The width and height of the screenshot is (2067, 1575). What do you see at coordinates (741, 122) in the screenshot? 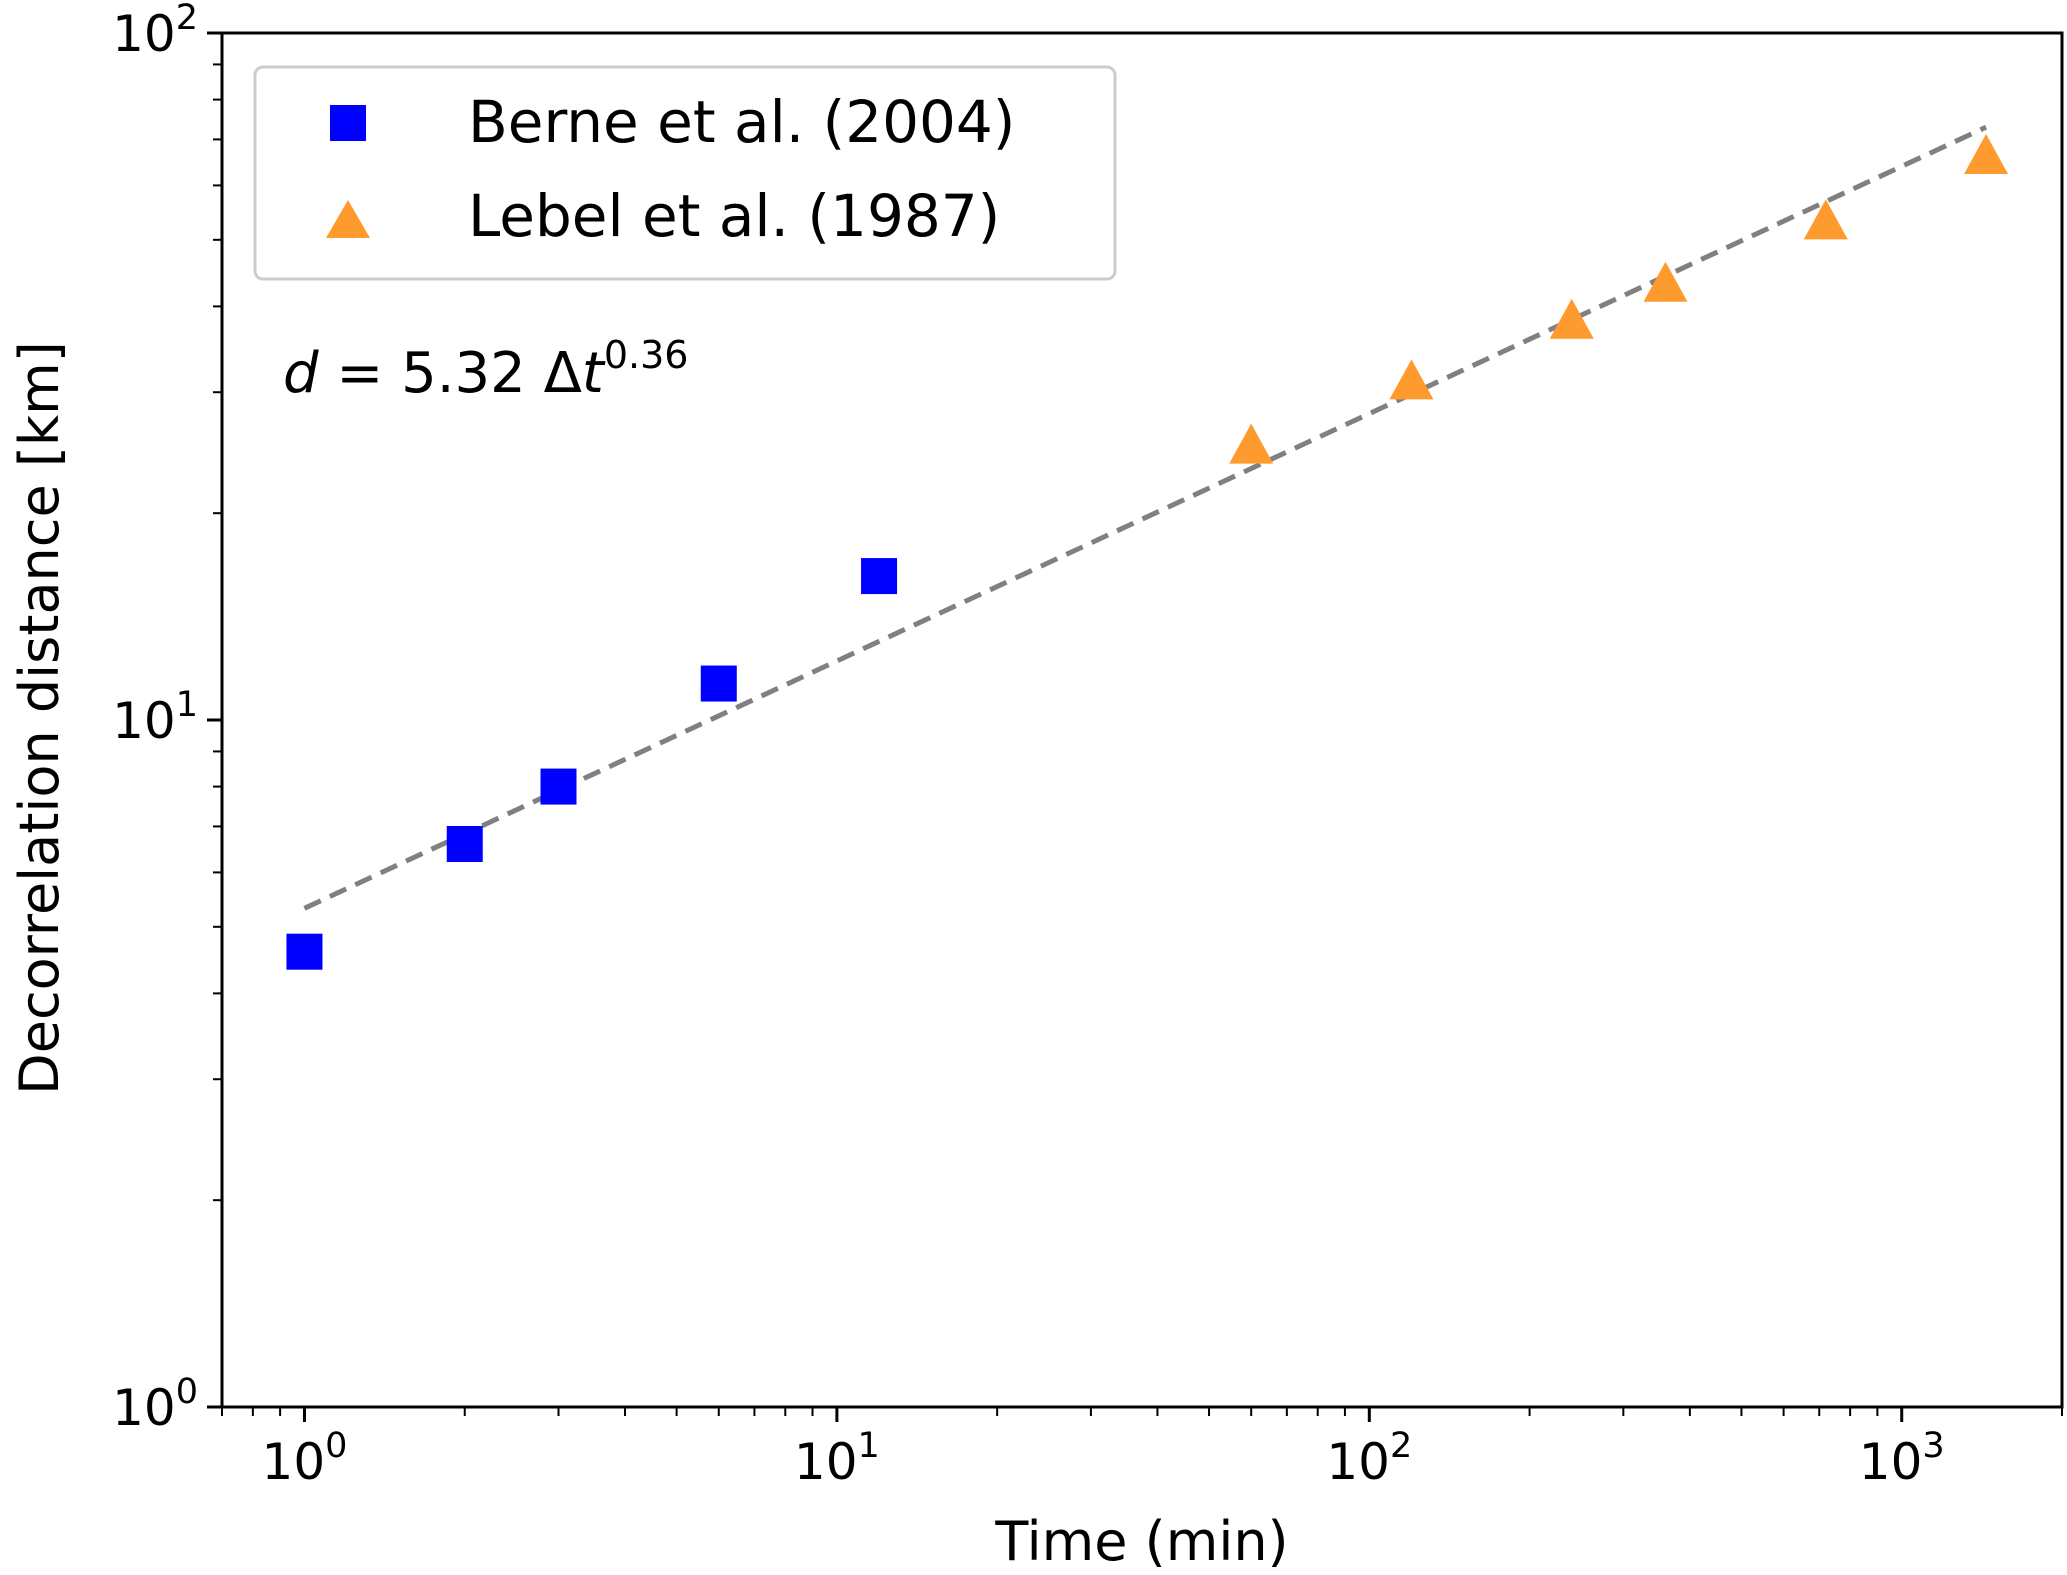
I see `legend-label-berne: Berne et al. (2004)` at bounding box center [741, 122].